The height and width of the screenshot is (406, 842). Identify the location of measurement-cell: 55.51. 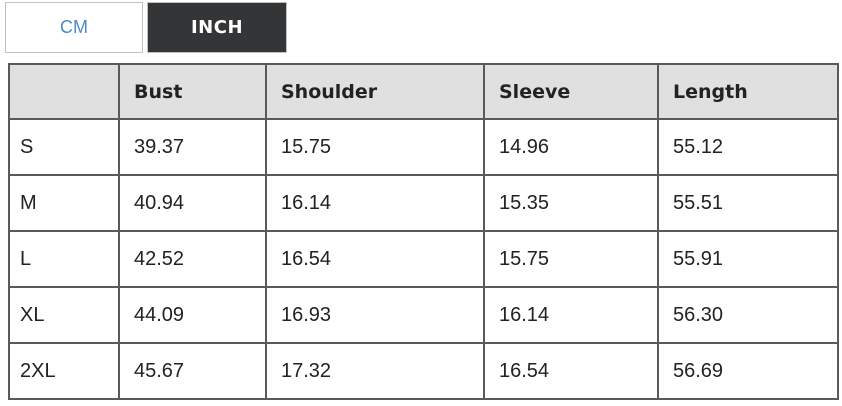
(748, 203).